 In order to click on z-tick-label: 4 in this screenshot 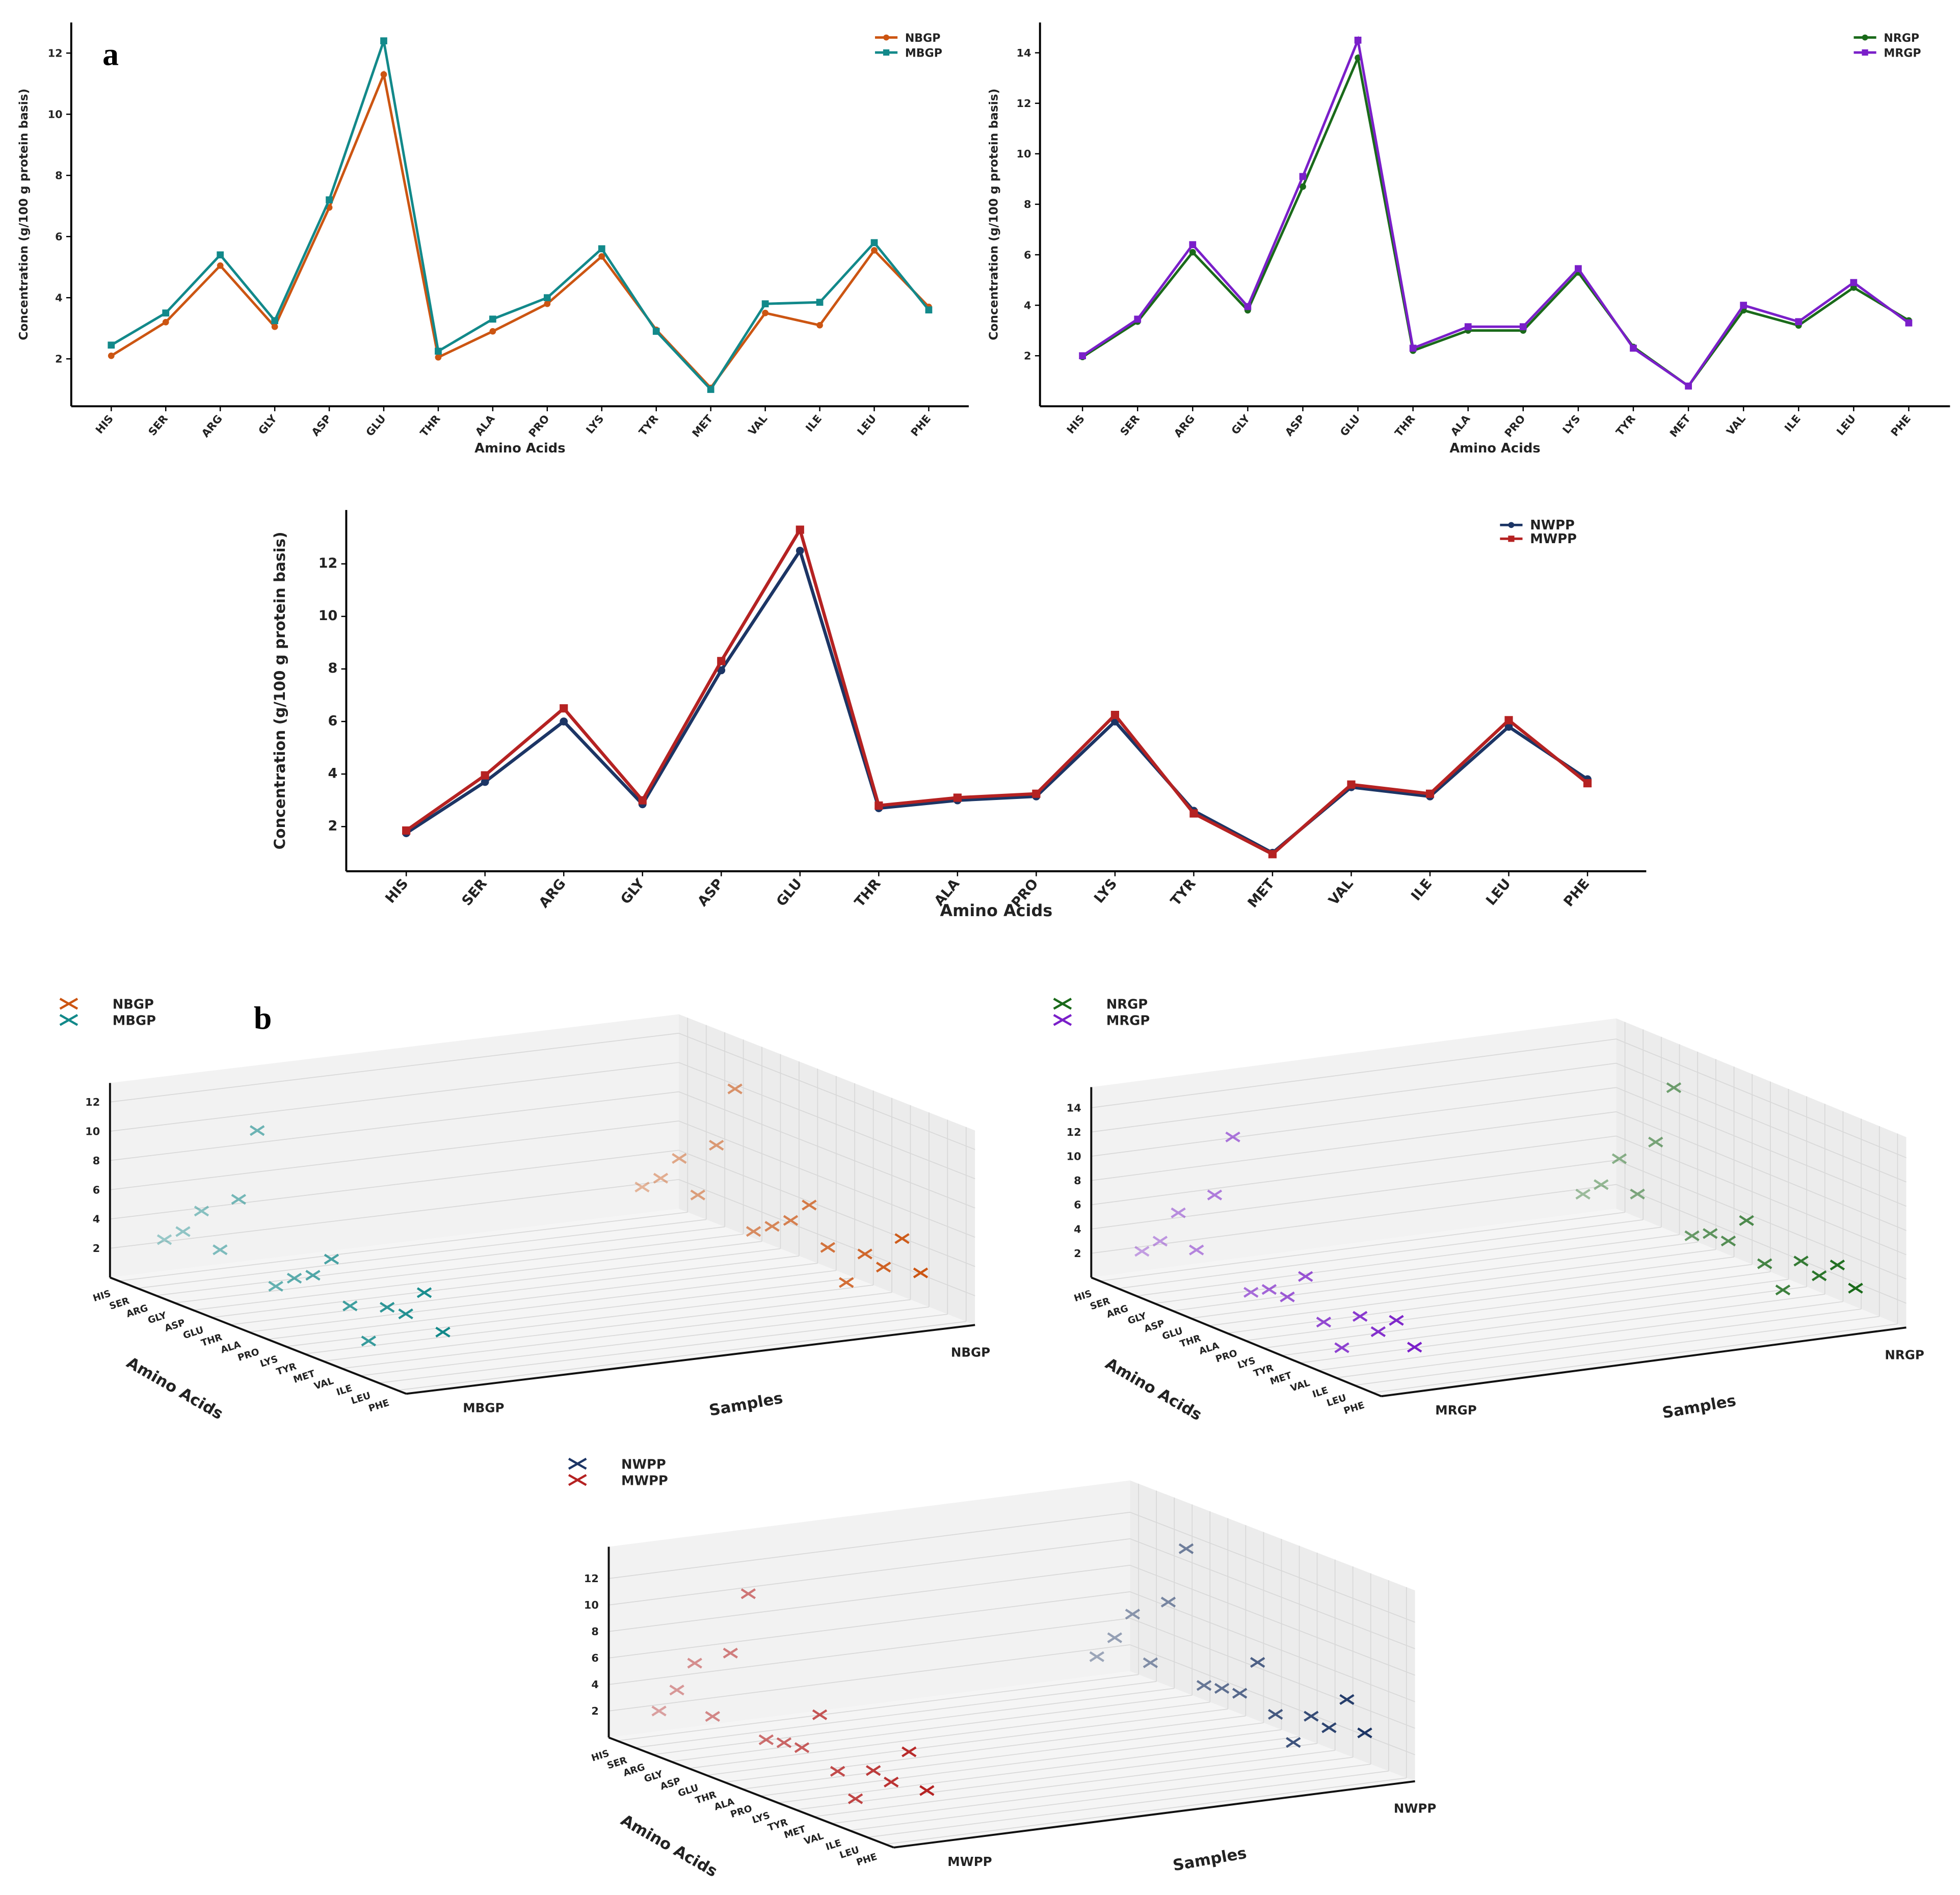, I will do `click(1078, 1229)`.